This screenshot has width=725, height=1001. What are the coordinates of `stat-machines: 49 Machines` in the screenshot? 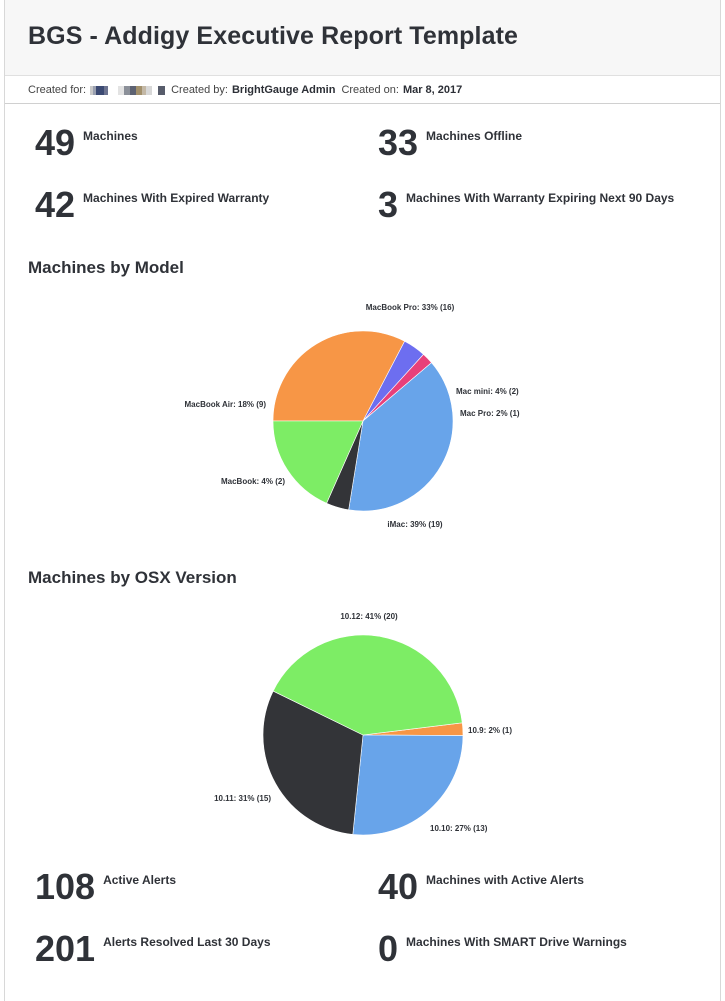 It's located at (86, 143).